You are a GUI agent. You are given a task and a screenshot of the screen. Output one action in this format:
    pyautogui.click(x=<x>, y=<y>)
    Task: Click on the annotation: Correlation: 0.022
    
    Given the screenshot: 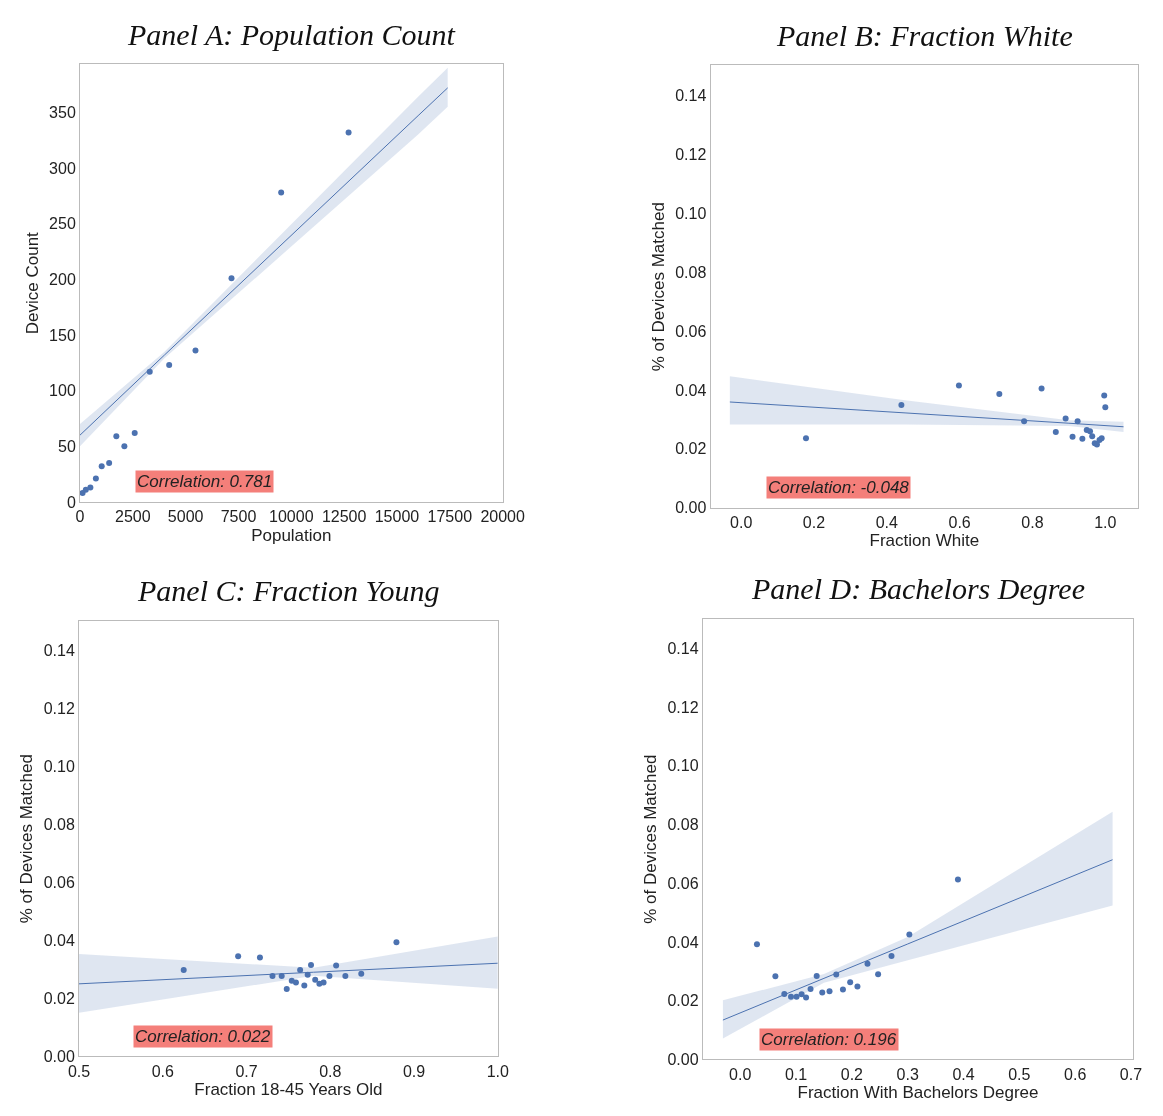 What is the action you would take?
    pyautogui.click(x=203, y=1036)
    